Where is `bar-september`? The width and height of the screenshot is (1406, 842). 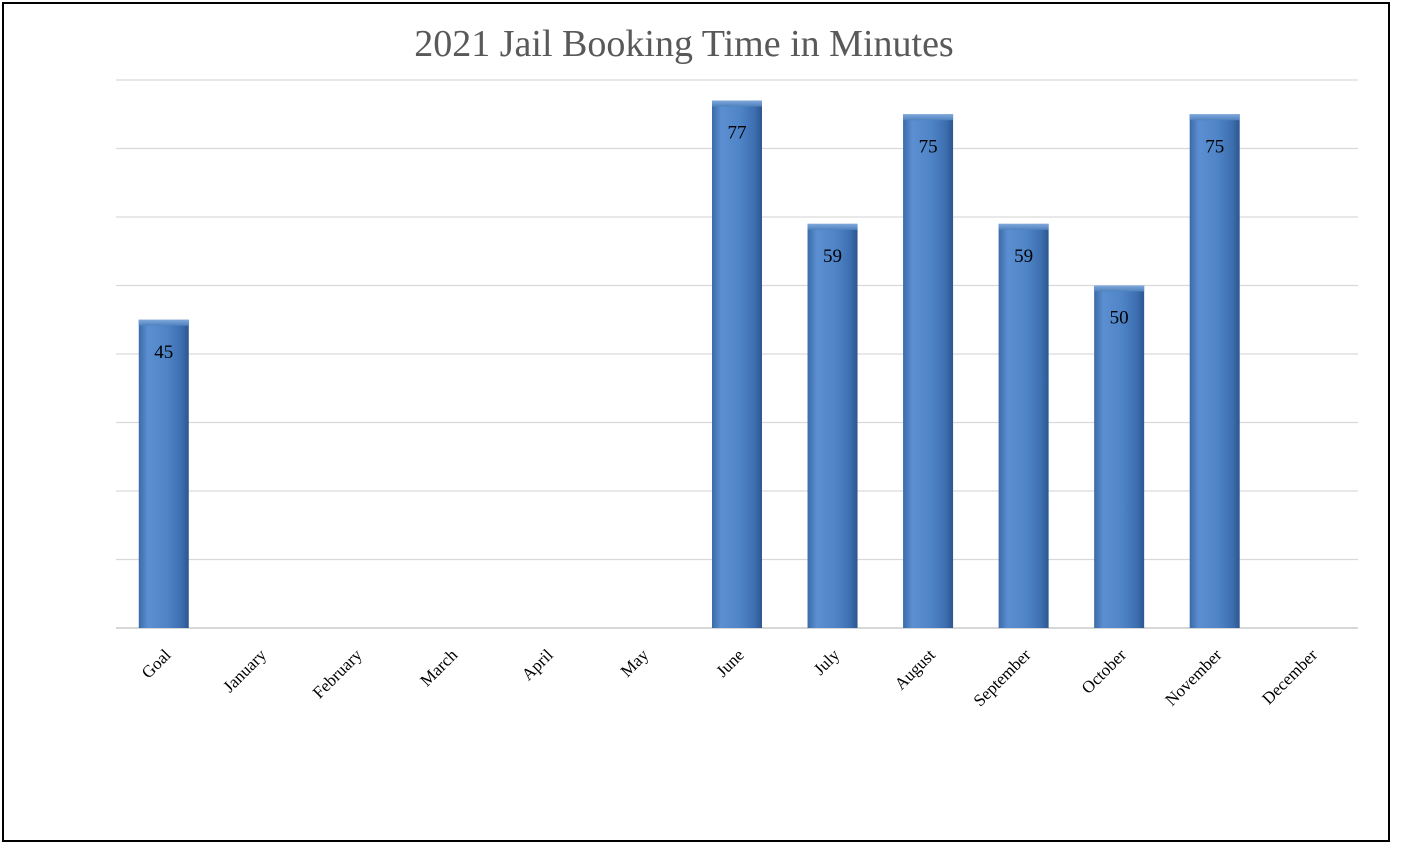
bar-september is located at coordinates (1023, 425).